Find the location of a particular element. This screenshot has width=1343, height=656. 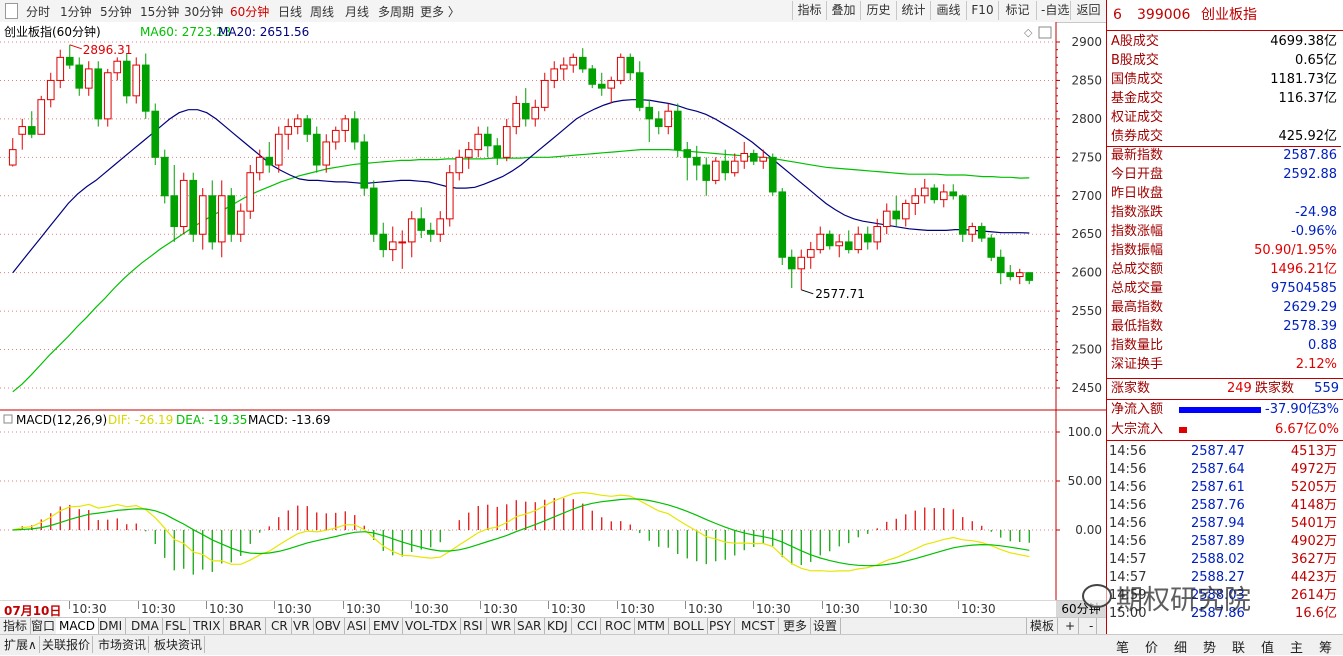

panel-mode-button: 势 is located at coordinates (1210, 648).